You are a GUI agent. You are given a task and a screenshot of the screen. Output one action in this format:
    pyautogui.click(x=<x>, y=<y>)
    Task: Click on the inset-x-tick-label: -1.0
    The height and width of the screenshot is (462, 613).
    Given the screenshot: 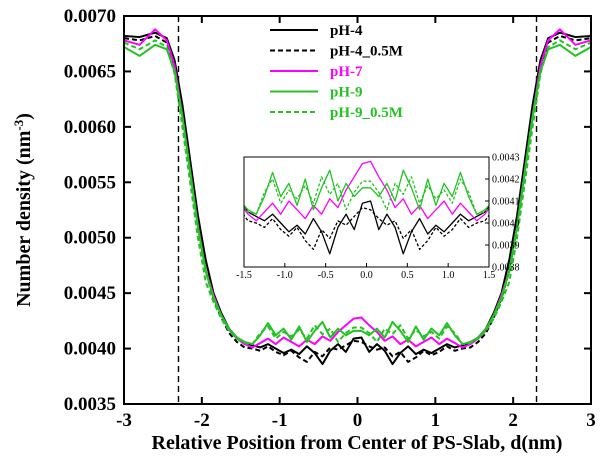 What is the action you would take?
    pyautogui.click(x=285, y=275)
    